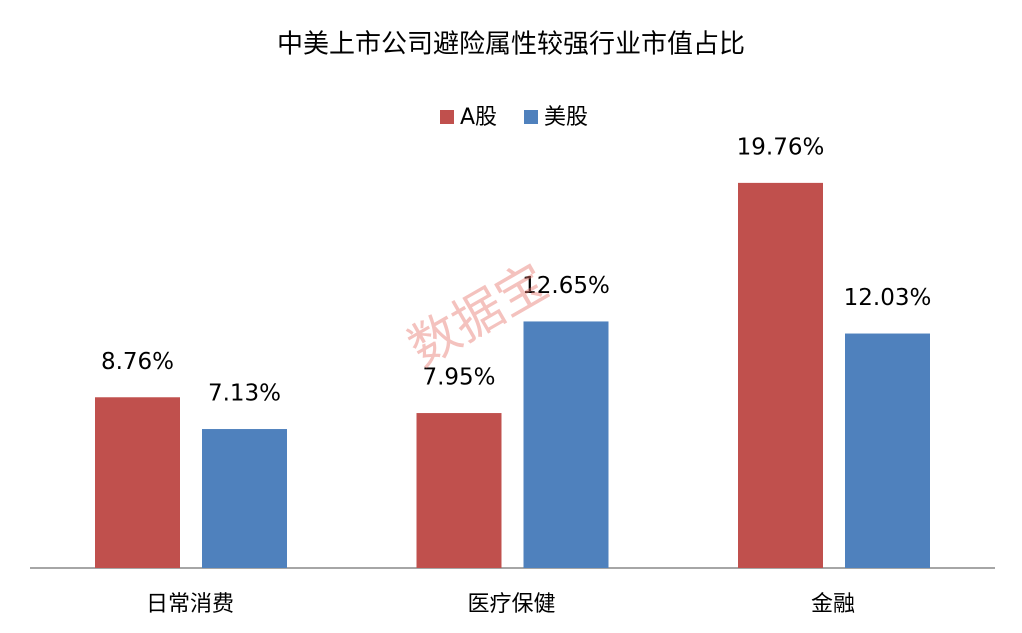 Image resolution: width=1022 pixels, height=633 pixels. Describe the element at coordinates (888, 298) in the screenshot. I see `data-label: 12.03%` at that location.